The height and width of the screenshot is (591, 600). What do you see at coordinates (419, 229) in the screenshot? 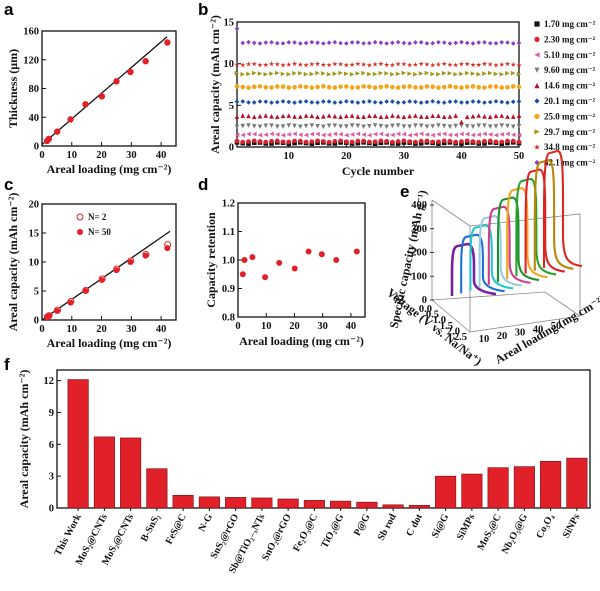
I see `y-tick-label: 300` at bounding box center [419, 229].